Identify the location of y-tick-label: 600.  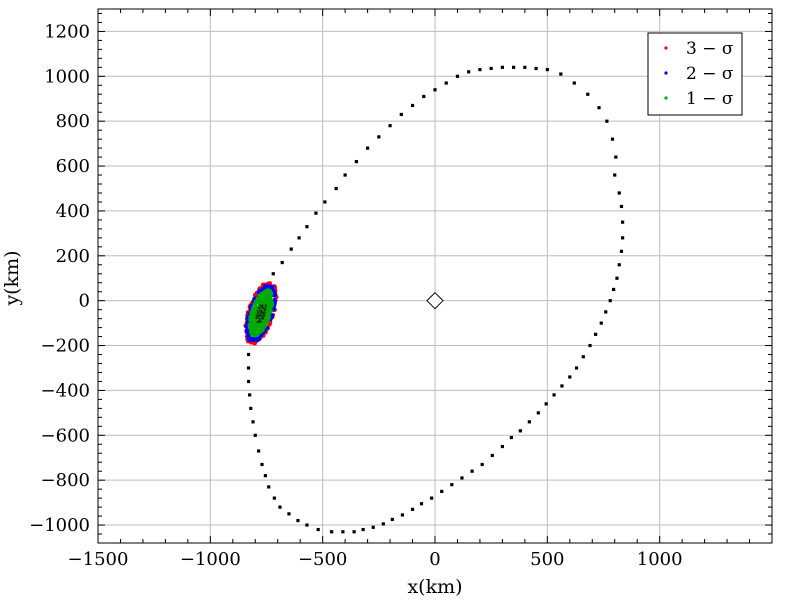
(73, 166).